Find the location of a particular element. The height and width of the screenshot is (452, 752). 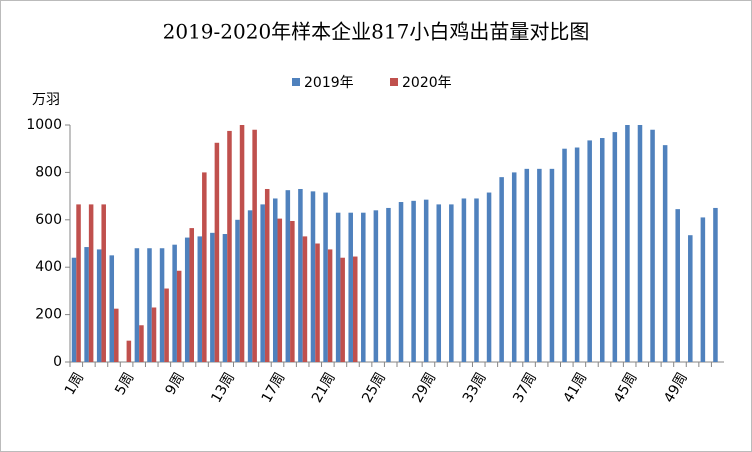

y-tick-label: 400 is located at coordinates (48, 267).